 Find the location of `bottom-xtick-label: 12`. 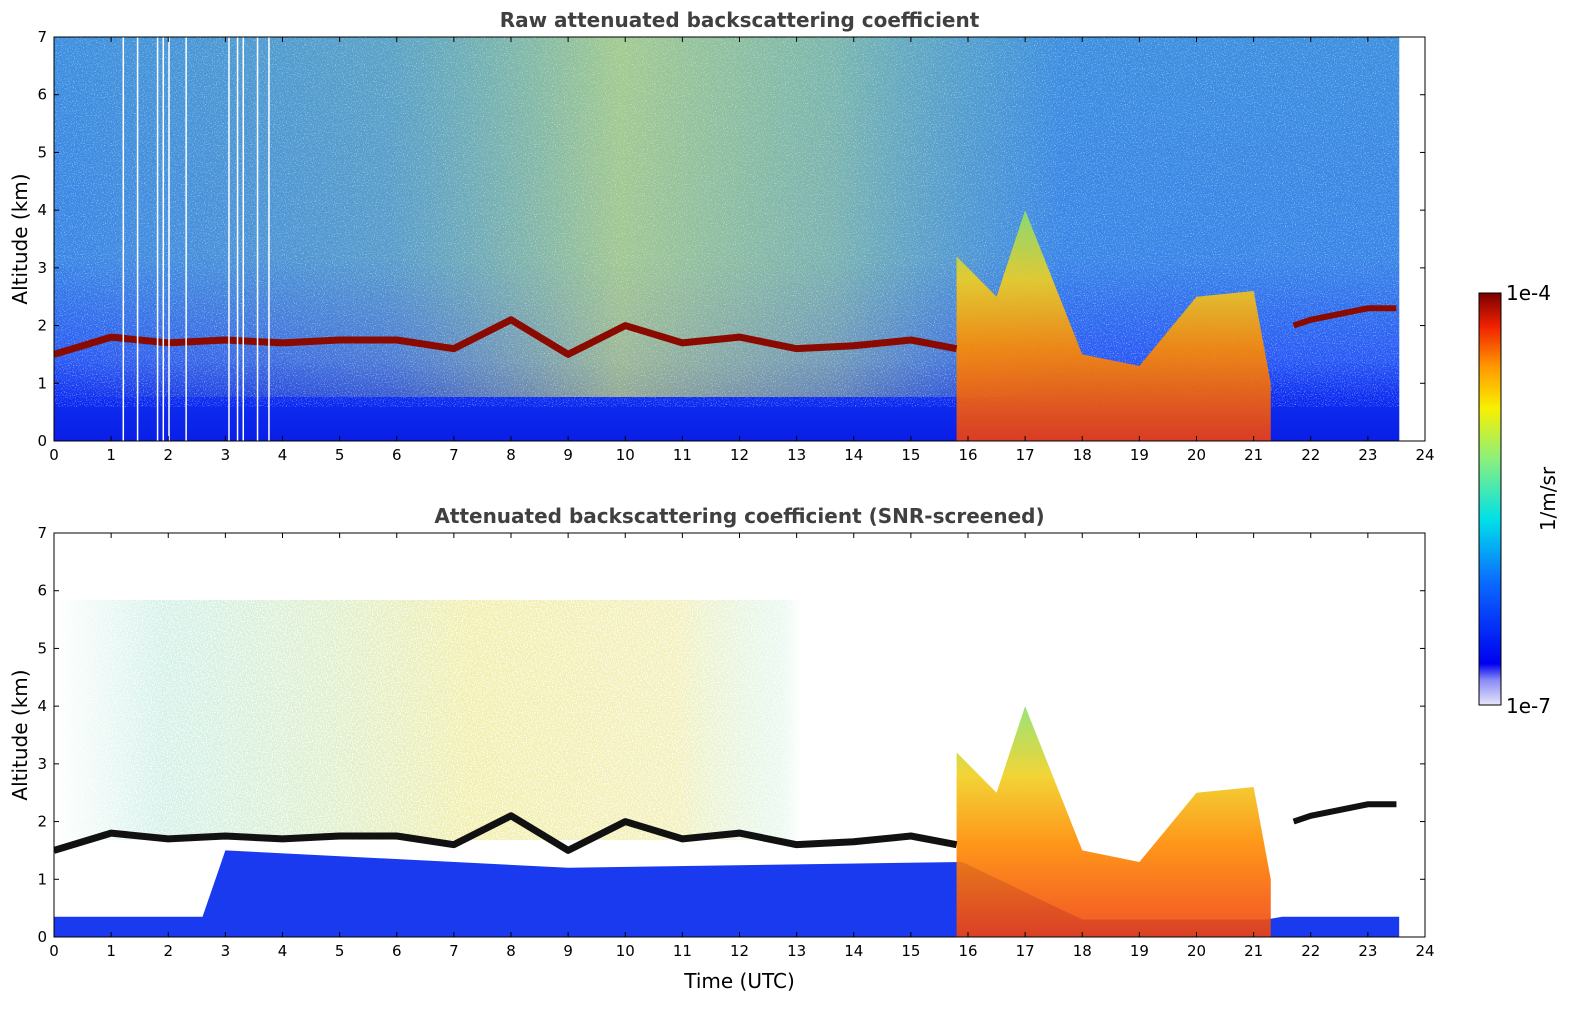

bottom-xtick-label: 12 is located at coordinates (739, 951).